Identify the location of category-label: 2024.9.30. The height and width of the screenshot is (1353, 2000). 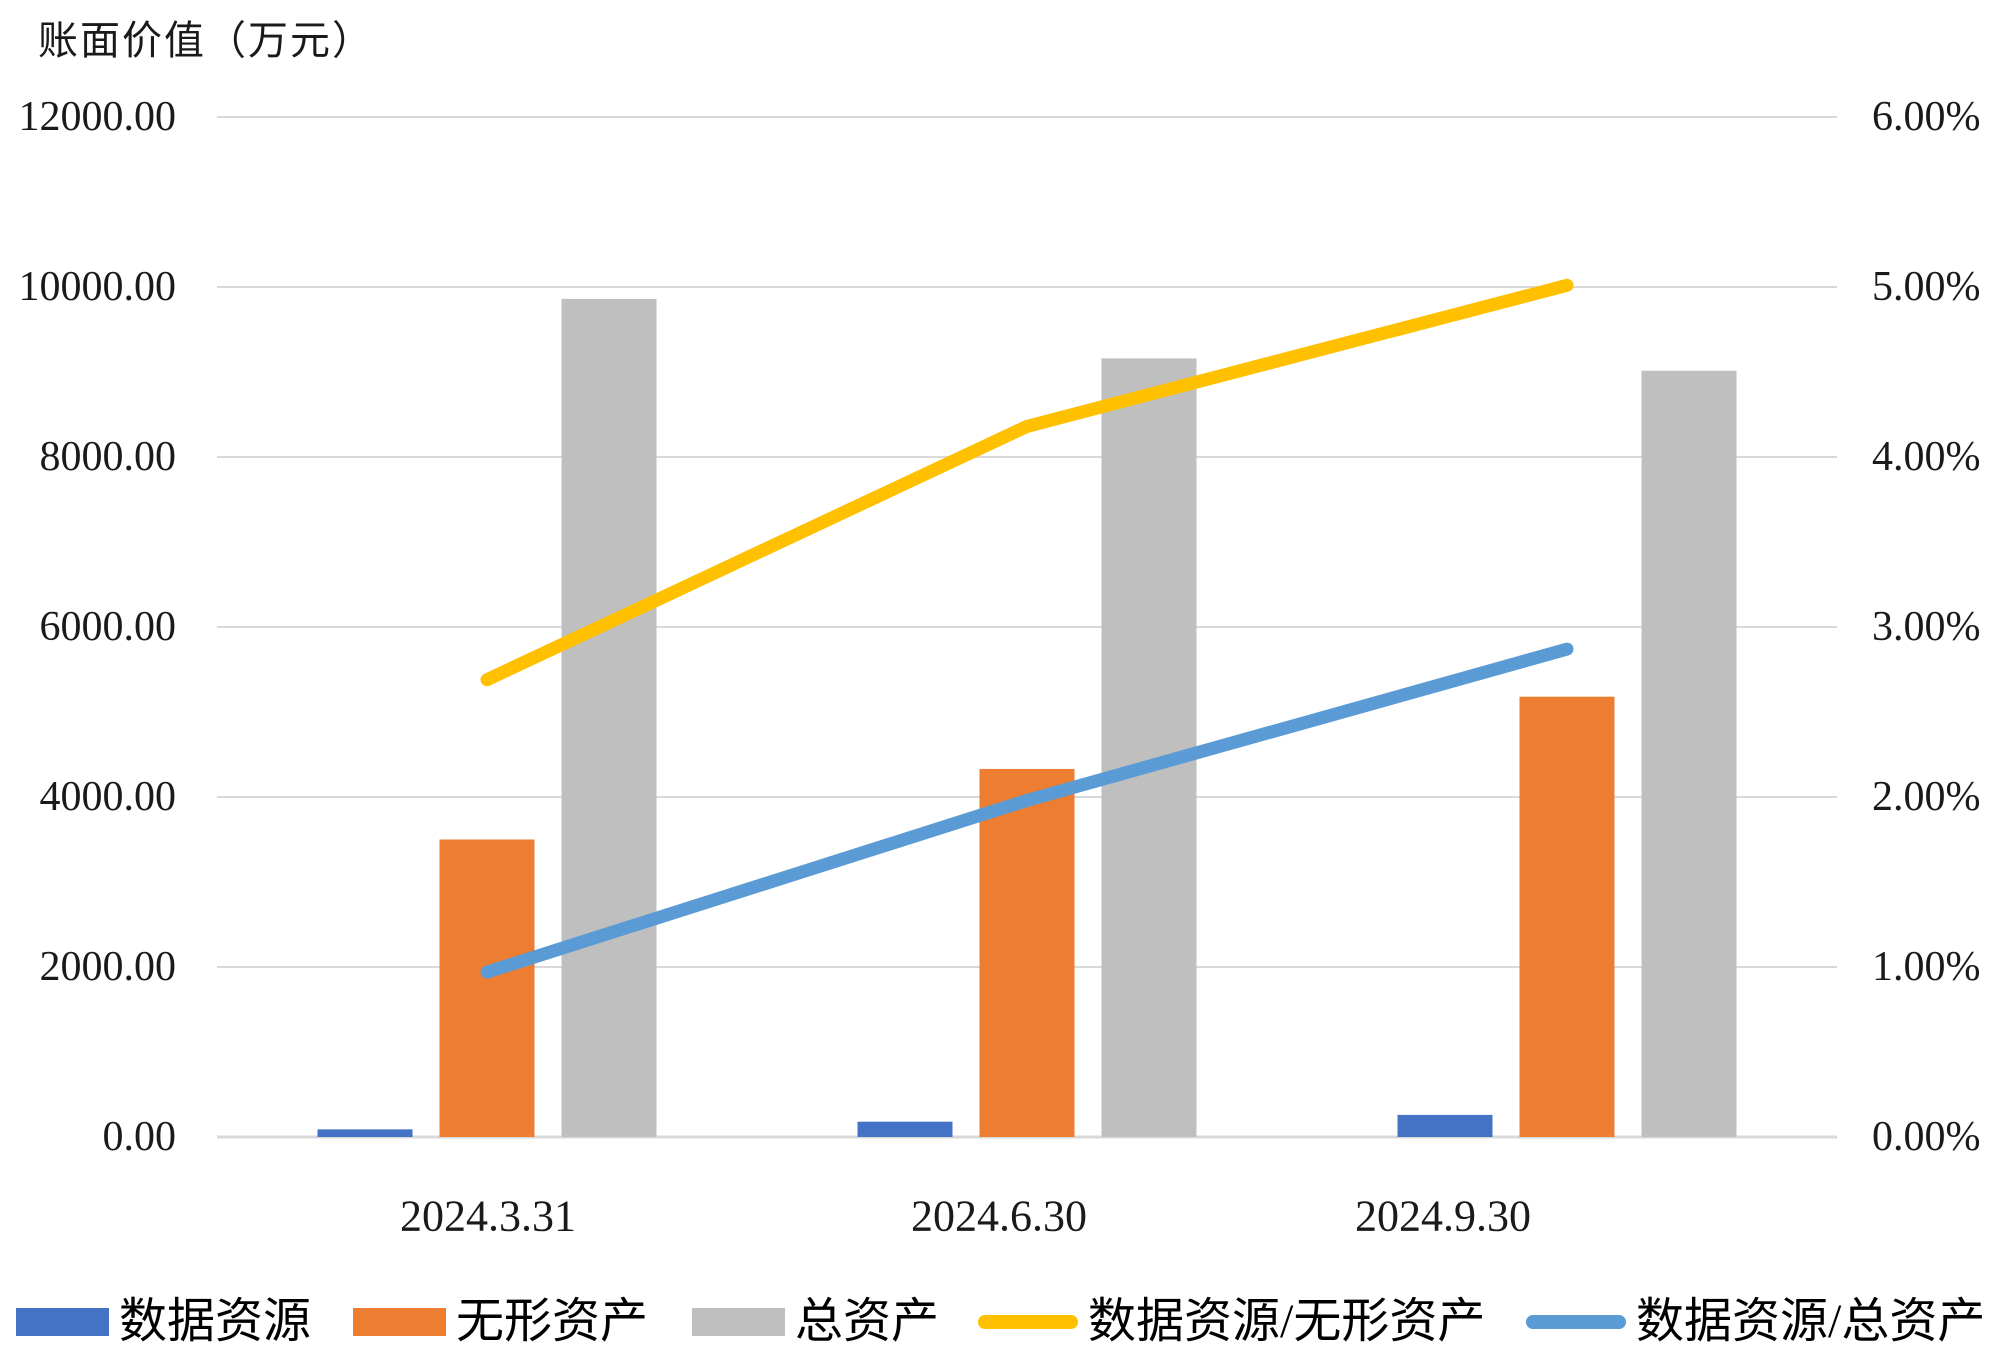
(1443, 1216).